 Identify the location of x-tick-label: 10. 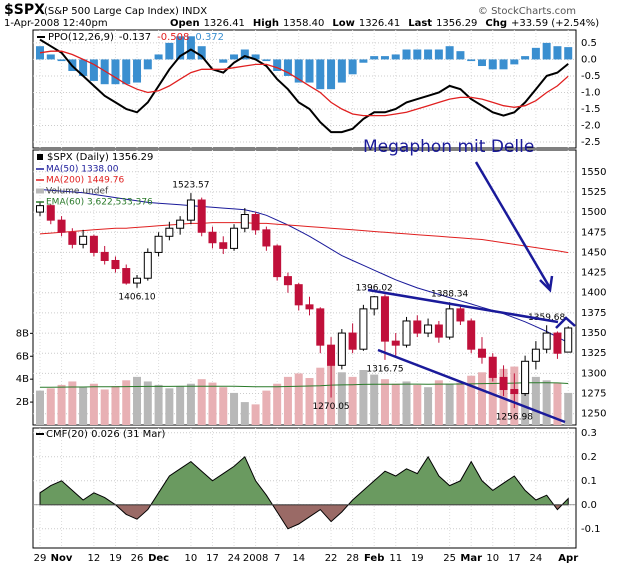
(492, 558).